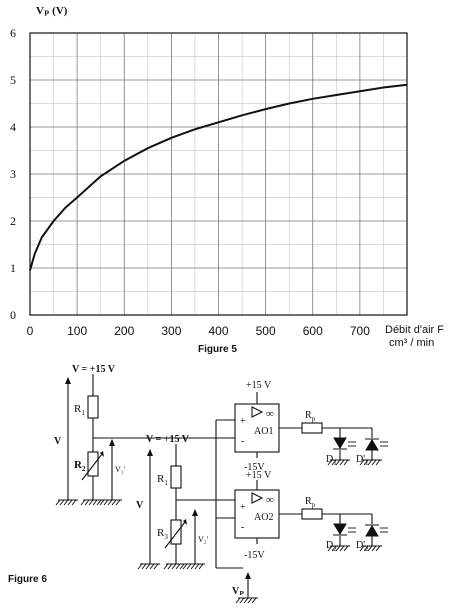 This screenshot has width=450, height=616. I want to click on op-amp-triangle, so click(257, 412).